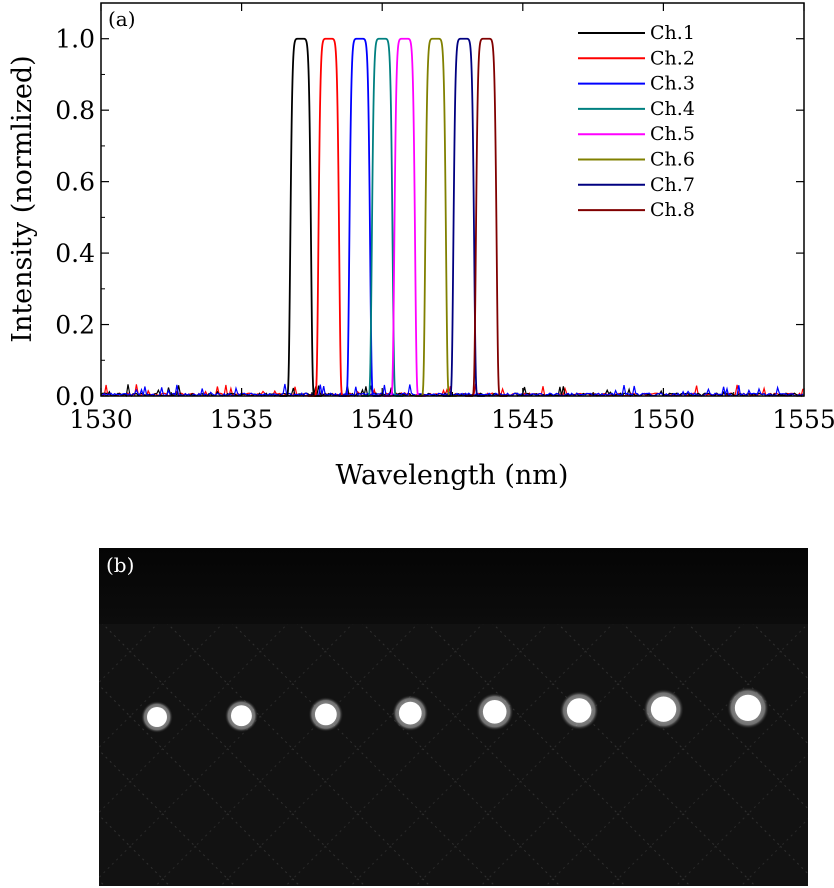  Describe the element at coordinates (672, 58) in the screenshot. I see `legend-label: Ch.2` at that location.